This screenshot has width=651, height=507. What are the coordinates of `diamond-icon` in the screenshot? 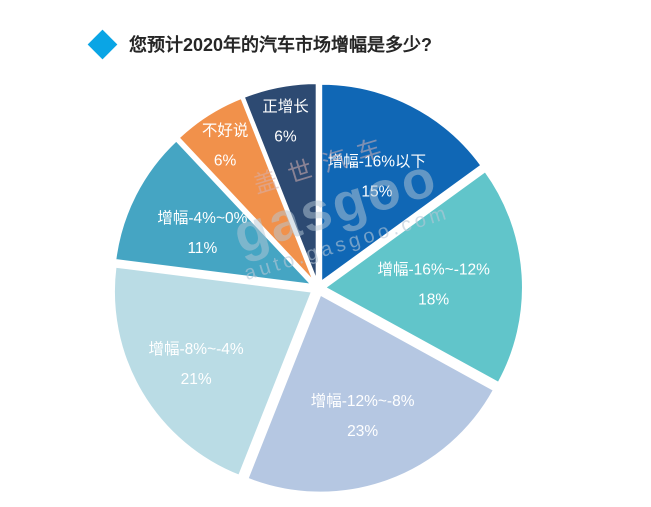 It's located at (102, 44).